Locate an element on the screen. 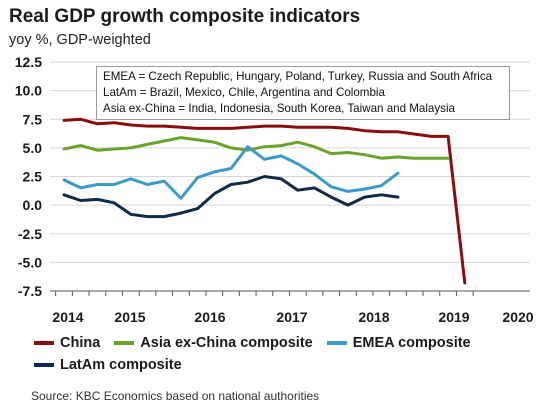 The image size is (542, 417). y-tick-label: -2.5 is located at coordinates (30, 234).